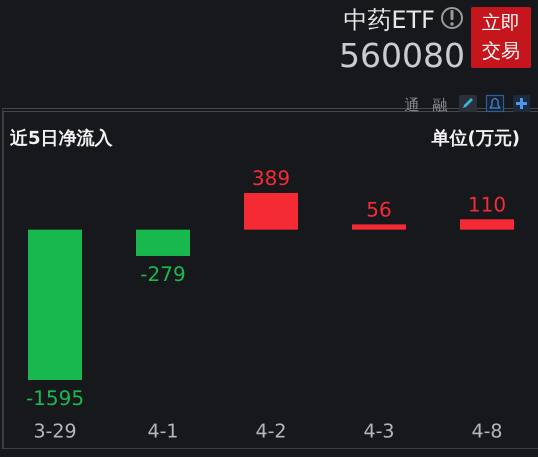 The image size is (538, 457). What do you see at coordinates (440, 105) in the screenshot?
I see `text: 融` at bounding box center [440, 105].